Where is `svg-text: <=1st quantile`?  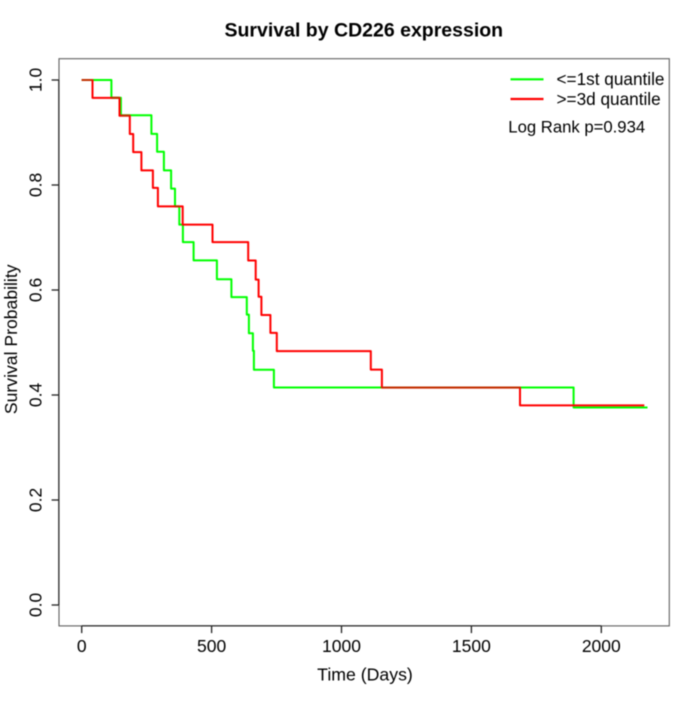 svg-text: <=1st quantile is located at coordinates (611, 79).